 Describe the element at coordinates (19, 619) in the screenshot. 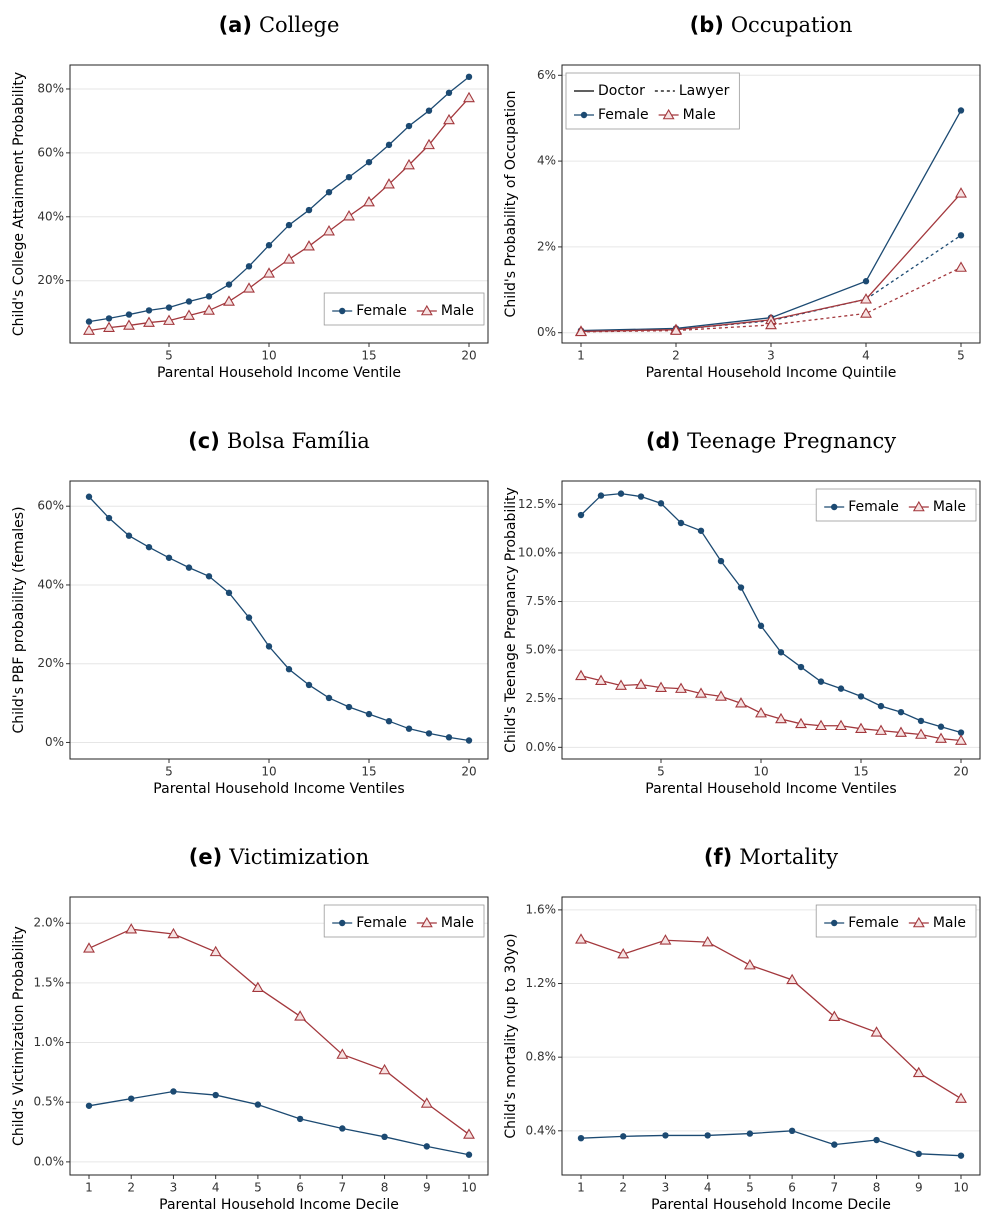

I see `y-axis-label: Child's PBF probability (females)` at that location.